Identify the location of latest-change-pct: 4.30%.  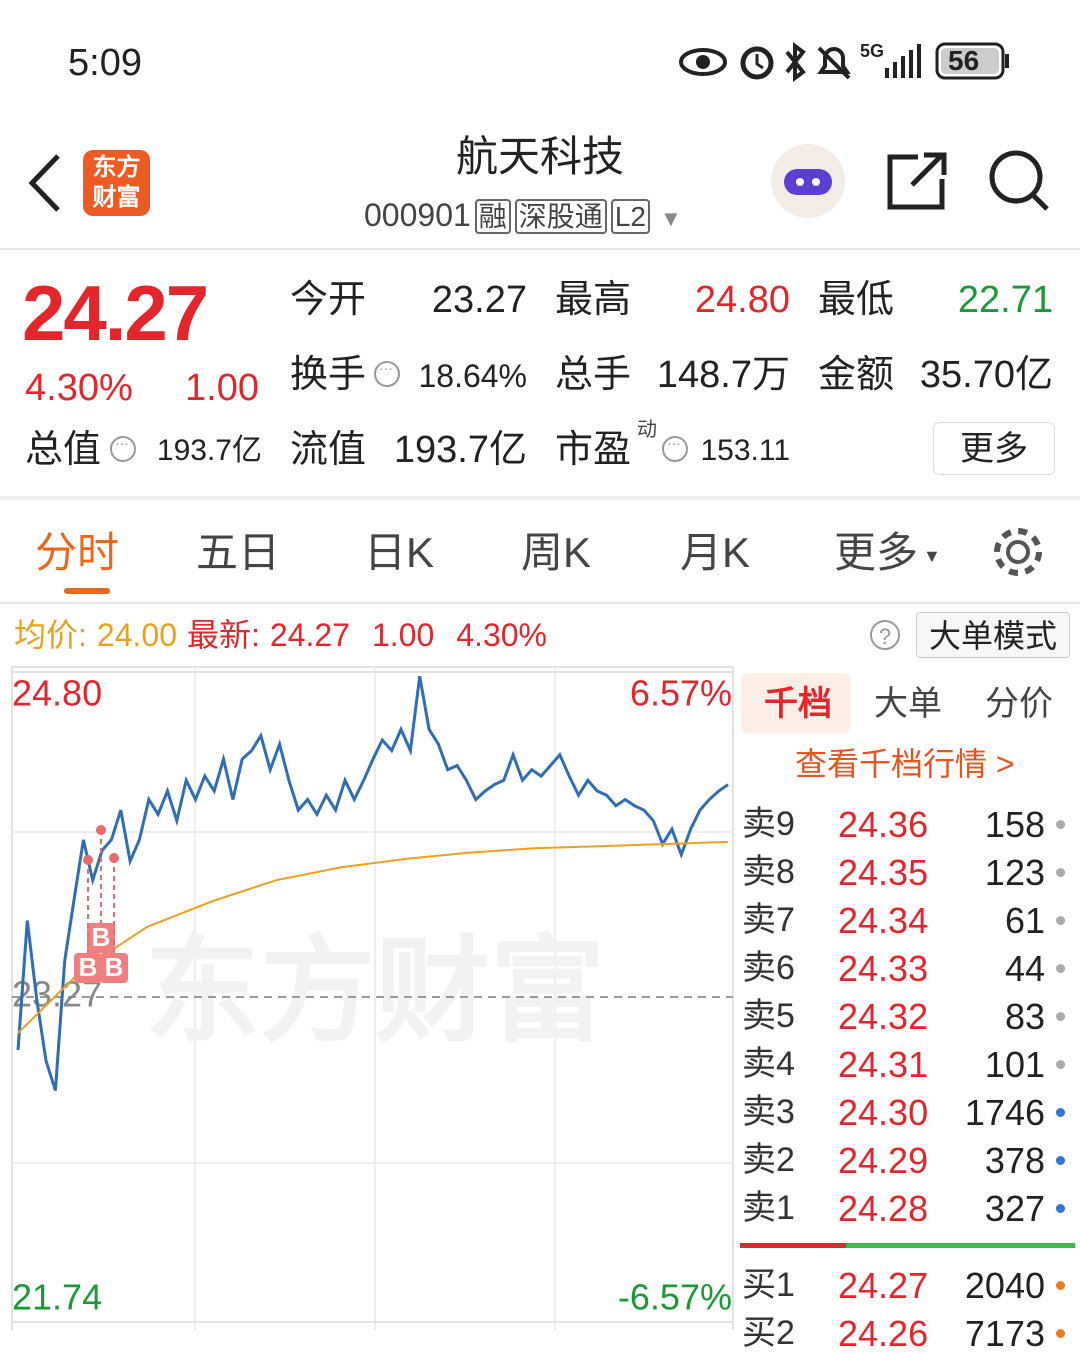
(501, 635).